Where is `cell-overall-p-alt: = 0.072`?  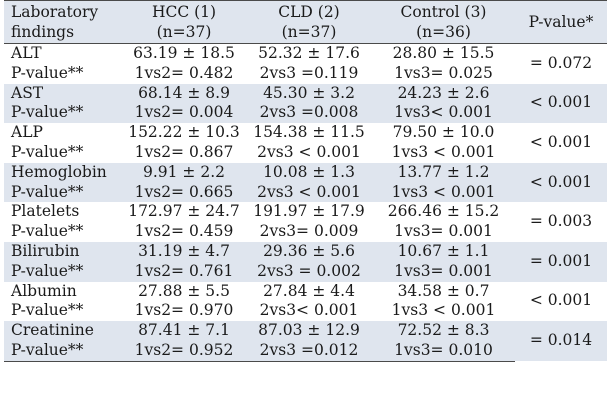
cell-overall-p-alt: = 0.072 is located at coordinates (561, 62).